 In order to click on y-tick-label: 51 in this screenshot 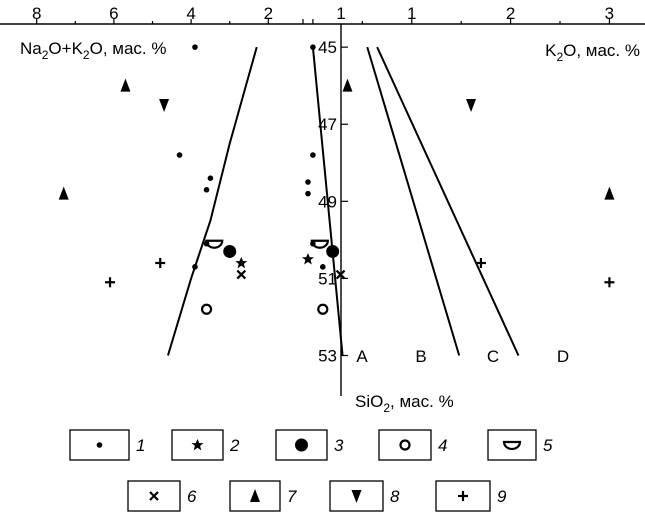, I will do `click(327, 278)`.